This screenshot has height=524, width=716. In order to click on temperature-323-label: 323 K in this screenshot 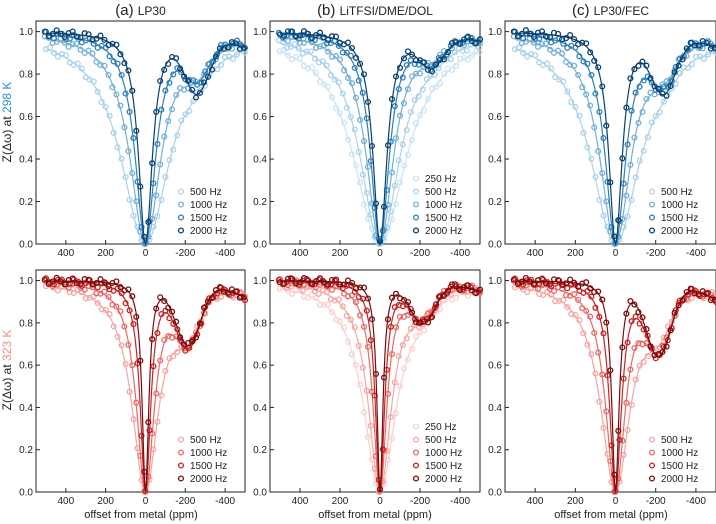, I will do `click(7, 345)`.